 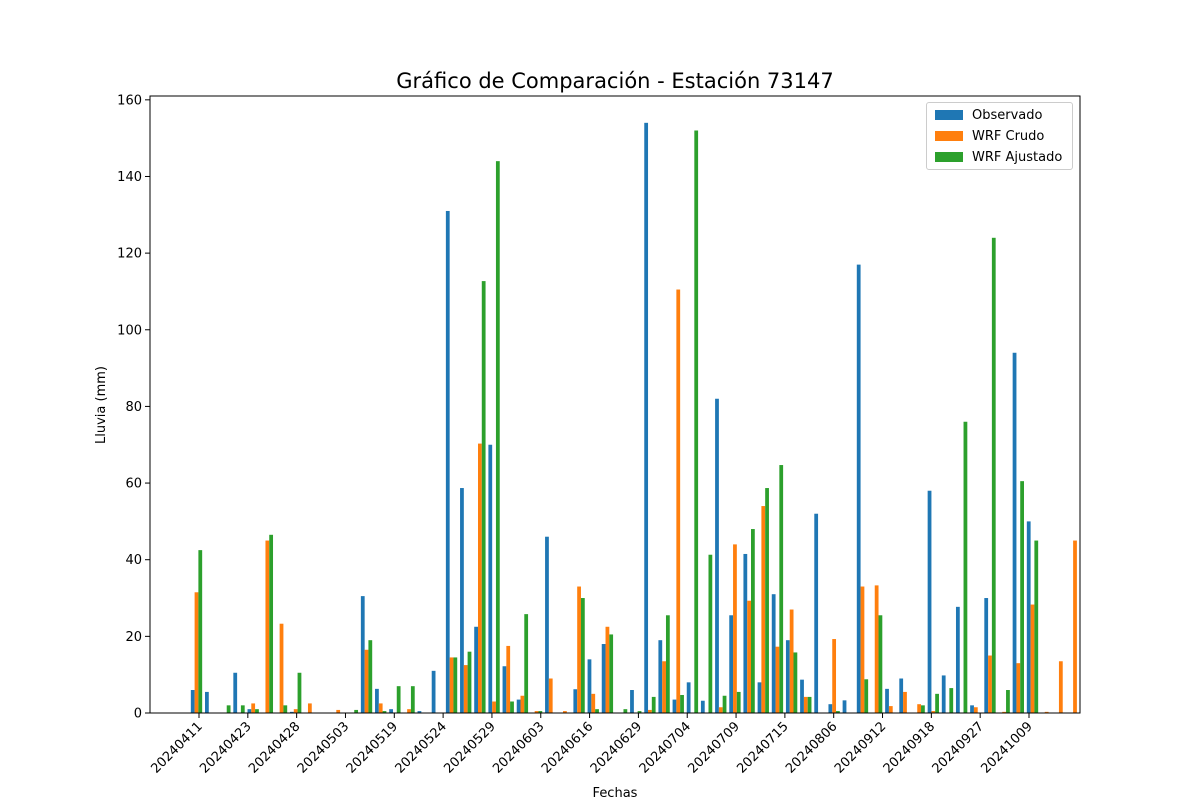 What do you see at coordinates (129, 254) in the screenshot?
I see `y-tick-label: 120` at bounding box center [129, 254].